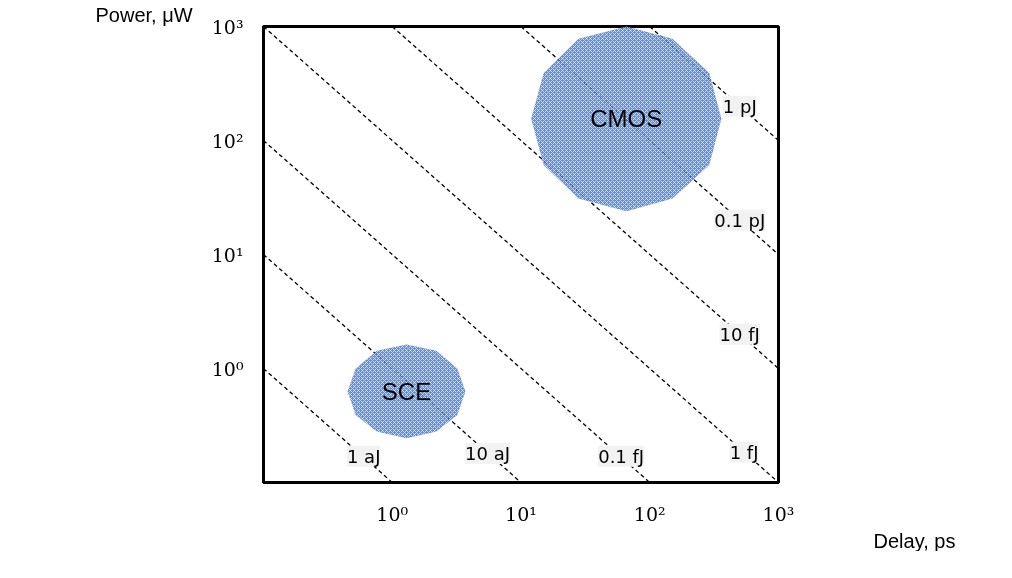 The width and height of the screenshot is (1012, 578). What do you see at coordinates (144, 14) in the screenshot?
I see `y-axis-title: Power, μW` at bounding box center [144, 14].